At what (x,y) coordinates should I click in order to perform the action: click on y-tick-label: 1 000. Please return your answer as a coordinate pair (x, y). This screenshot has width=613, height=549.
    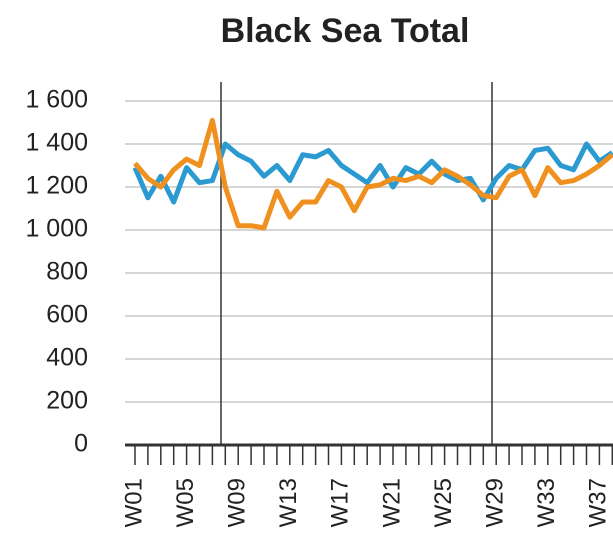
    Looking at the image, I should click on (56, 229).